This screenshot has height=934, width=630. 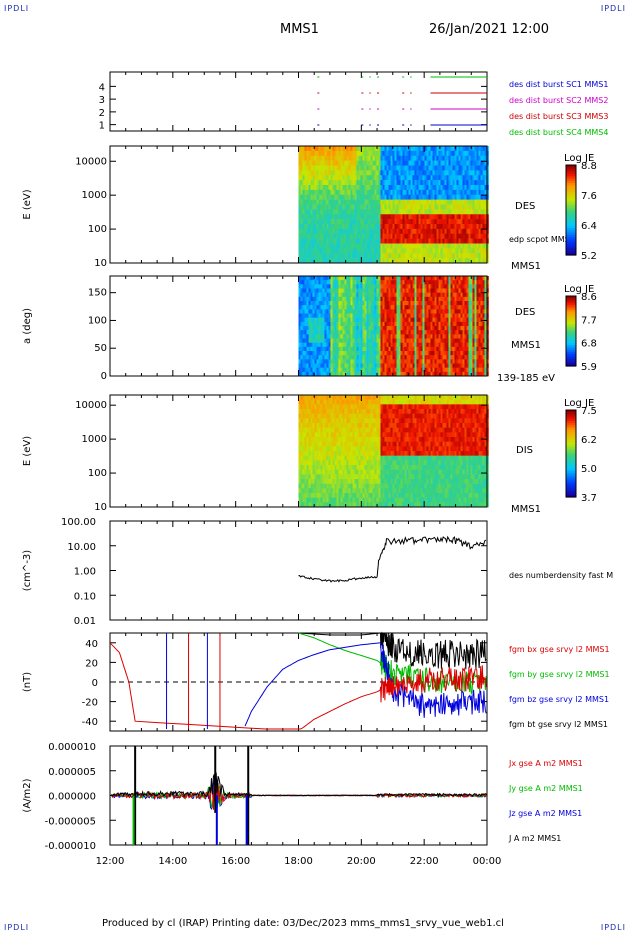 What do you see at coordinates (579, 289) in the screenshot?
I see `des-pitch-colorbar-title: Log JE` at bounding box center [579, 289].